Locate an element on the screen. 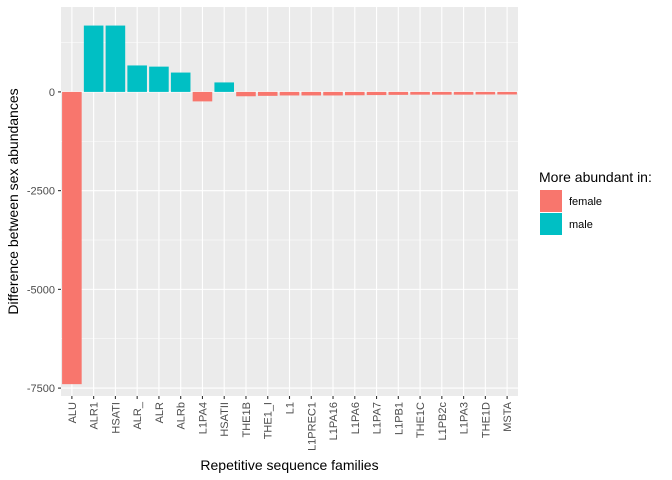 The height and width of the screenshot is (480, 672). x-tick-label: ALR_ is located at coordinates (138, 415).